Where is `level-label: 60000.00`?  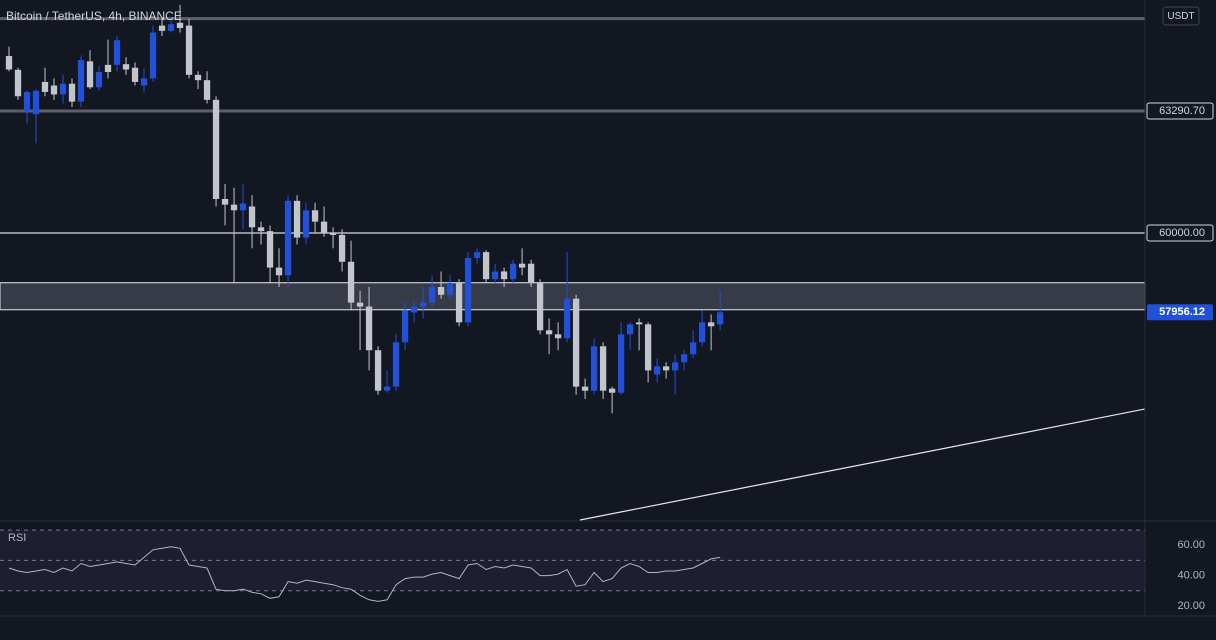 level-label: 60000.00 is located at coordinates (1182, 233).